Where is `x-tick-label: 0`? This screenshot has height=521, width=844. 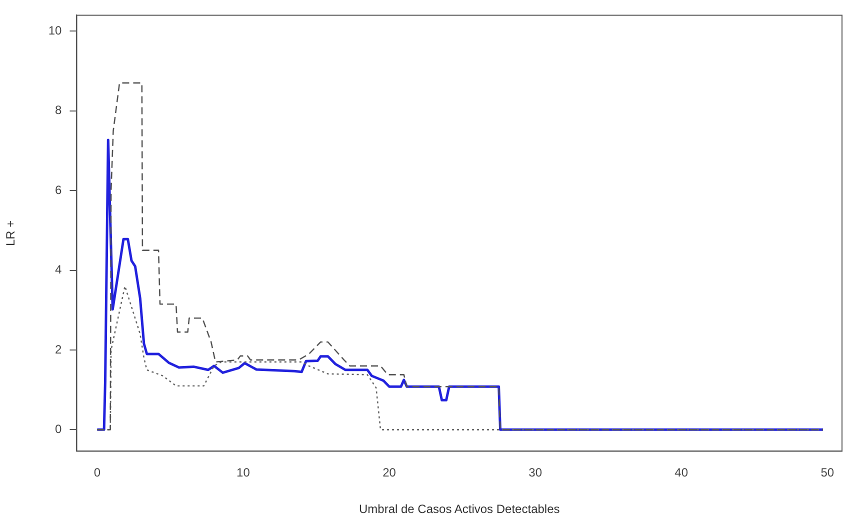 x-tick-label: 0 is located at coordinates (97, 473).